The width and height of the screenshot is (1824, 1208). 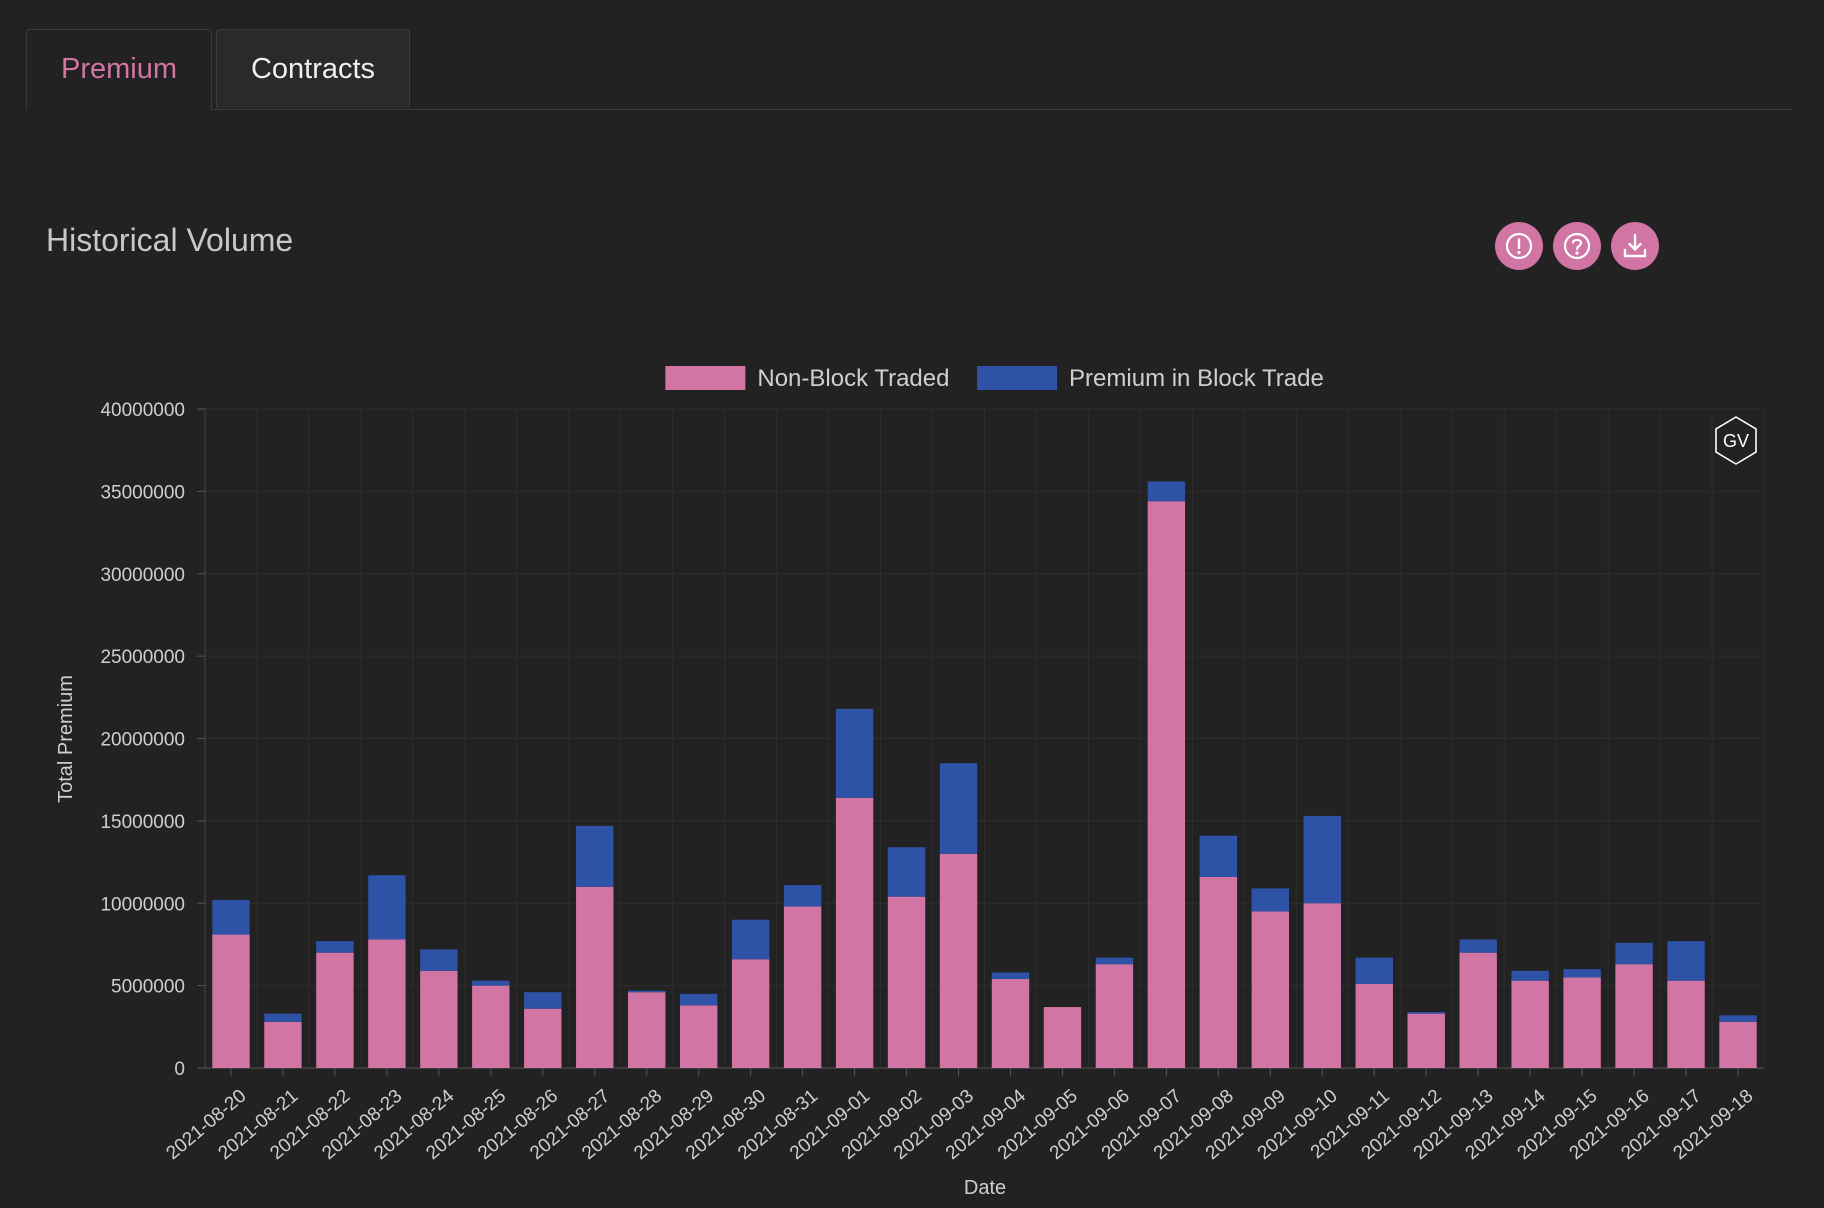 What do you see at coordinates (142, 822) in the screenshot?
I see `y-tick-label: 15000000` at bounding box center [142, 822].